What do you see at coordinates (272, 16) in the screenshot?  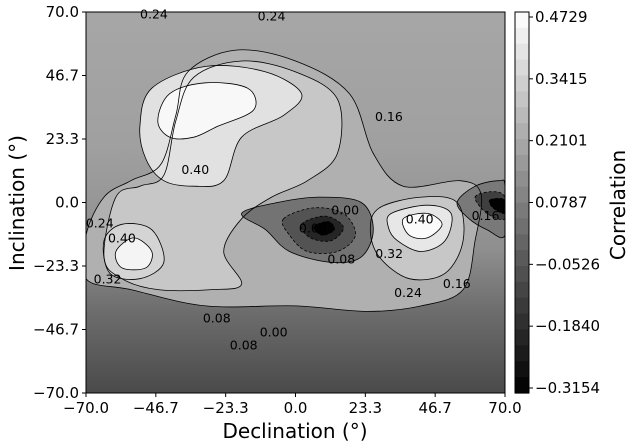 I see `contour-label-1: 0.24` at bounding box center [272, 16].